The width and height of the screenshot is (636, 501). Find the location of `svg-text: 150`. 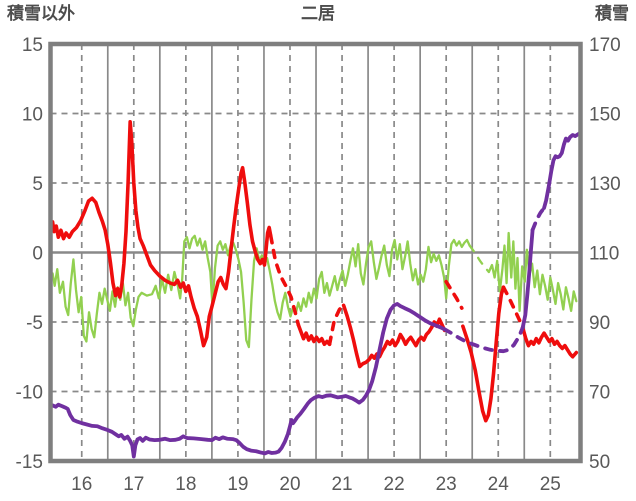

svg-text: 150 is located at coordinates (605, 115).